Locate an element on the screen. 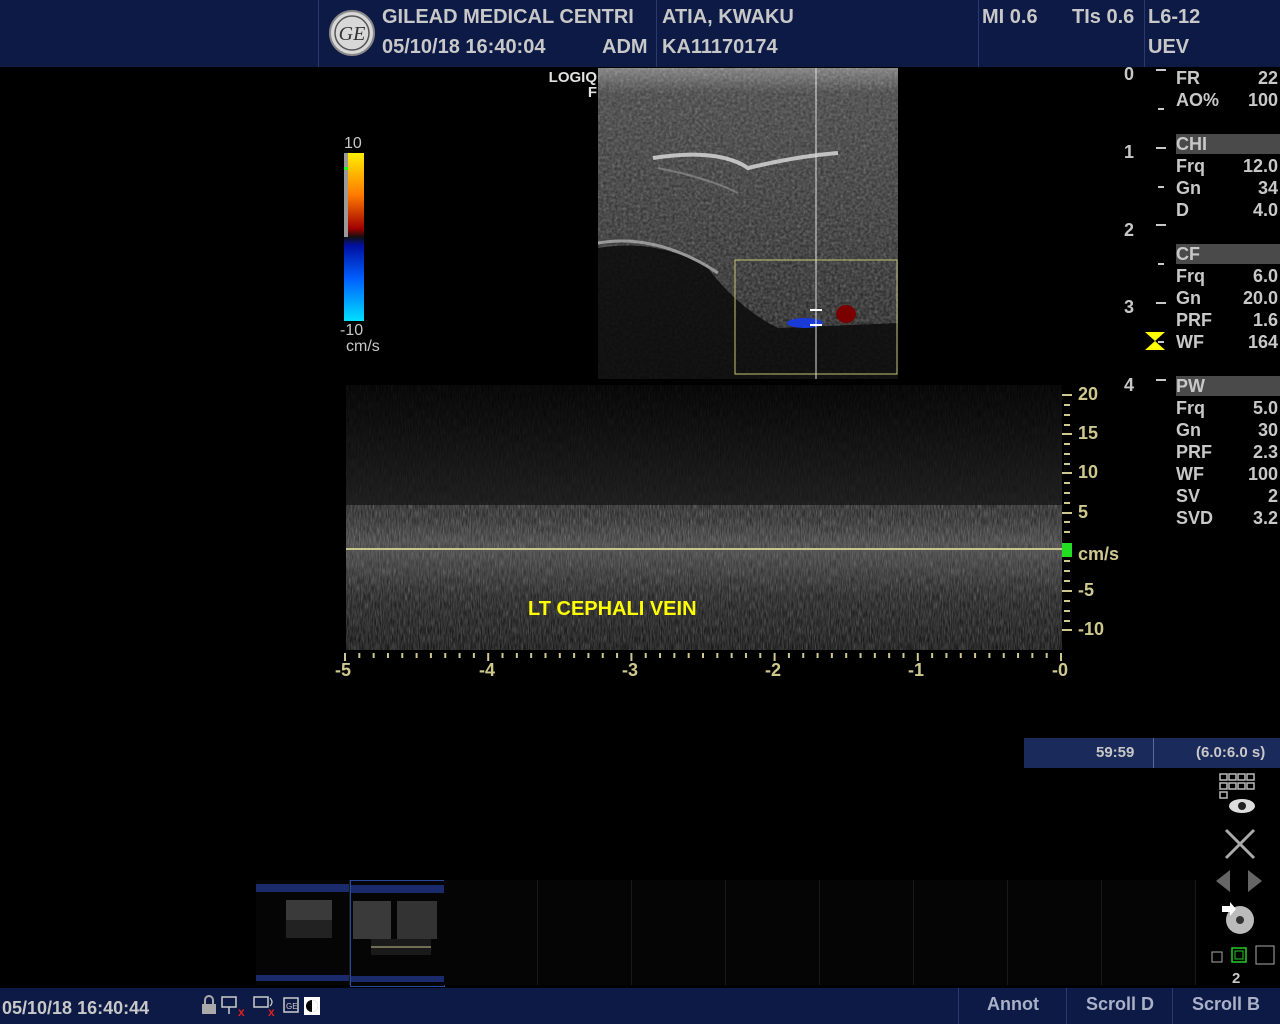  param-key: SVD is located at coordinates (1195, 518).